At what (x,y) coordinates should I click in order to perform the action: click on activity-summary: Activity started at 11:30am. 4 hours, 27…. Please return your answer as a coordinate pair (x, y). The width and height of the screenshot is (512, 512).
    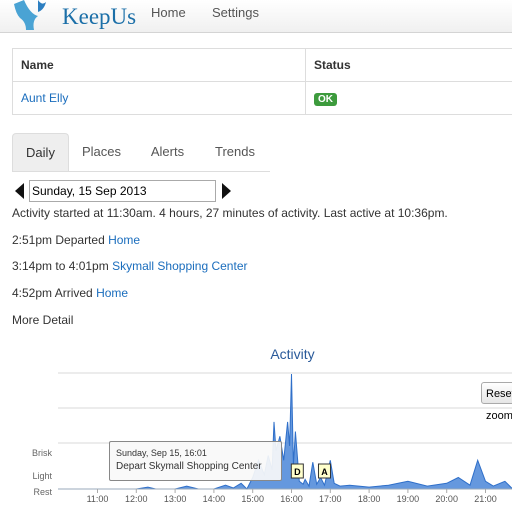
    Looking at the image, I should click on (230, 213).